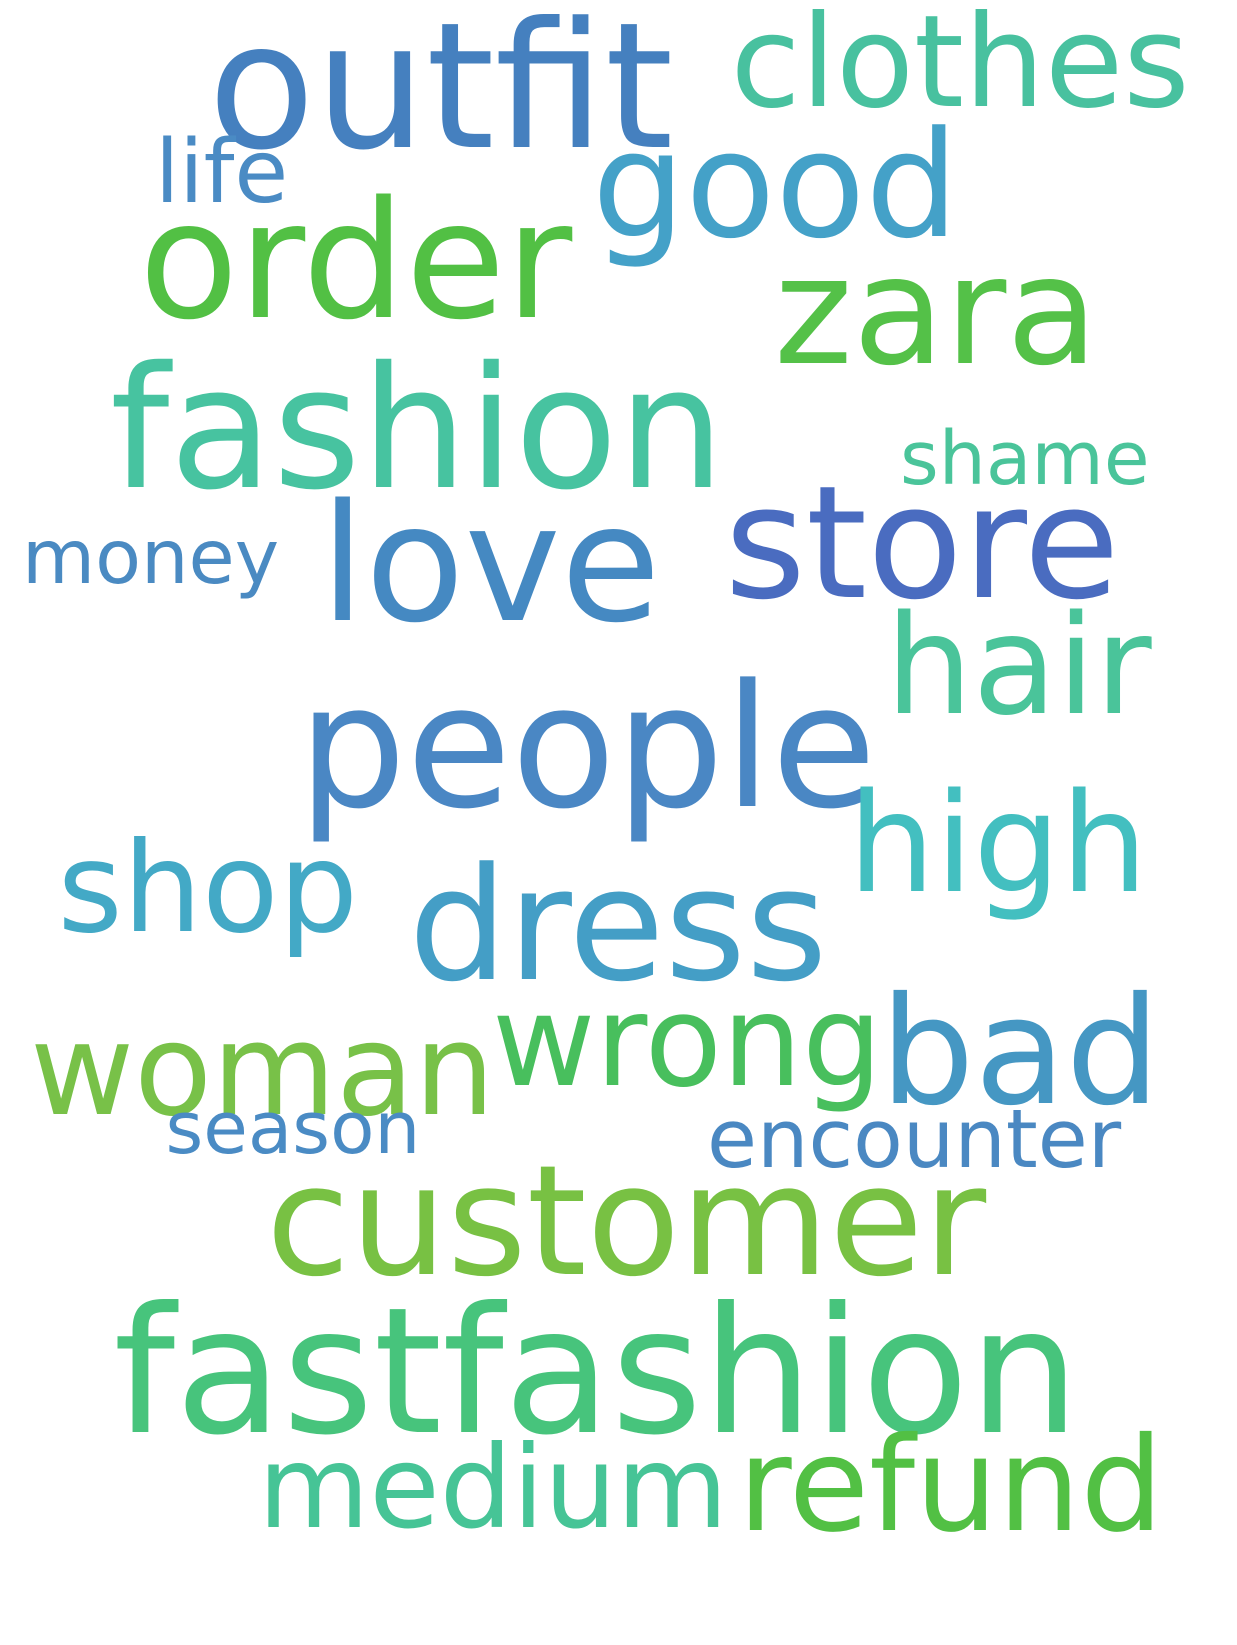 Image resolution: width=1237 pixels, height=1645 pixels. I want to click on word-clothes: clothes, so click(960, 68).